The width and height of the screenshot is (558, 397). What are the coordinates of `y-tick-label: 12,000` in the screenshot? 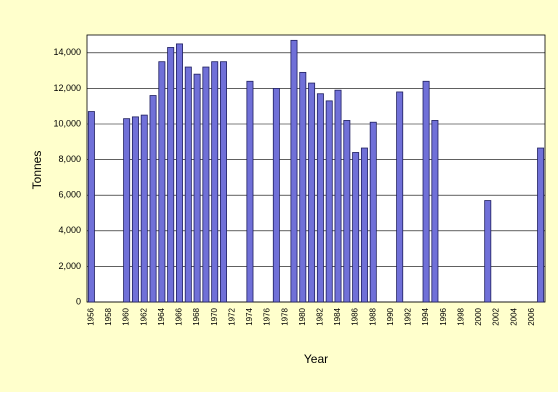 It's located at (67, 88).